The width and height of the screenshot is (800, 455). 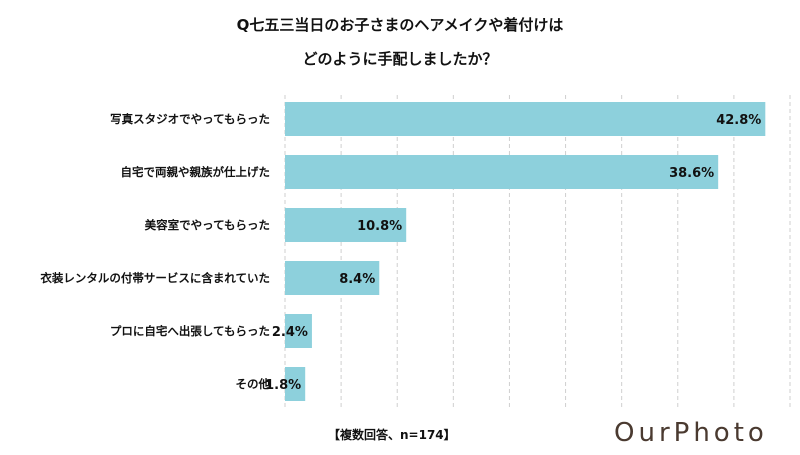 I want to click on value-label: 8.4%, so click(x=357, y=279).